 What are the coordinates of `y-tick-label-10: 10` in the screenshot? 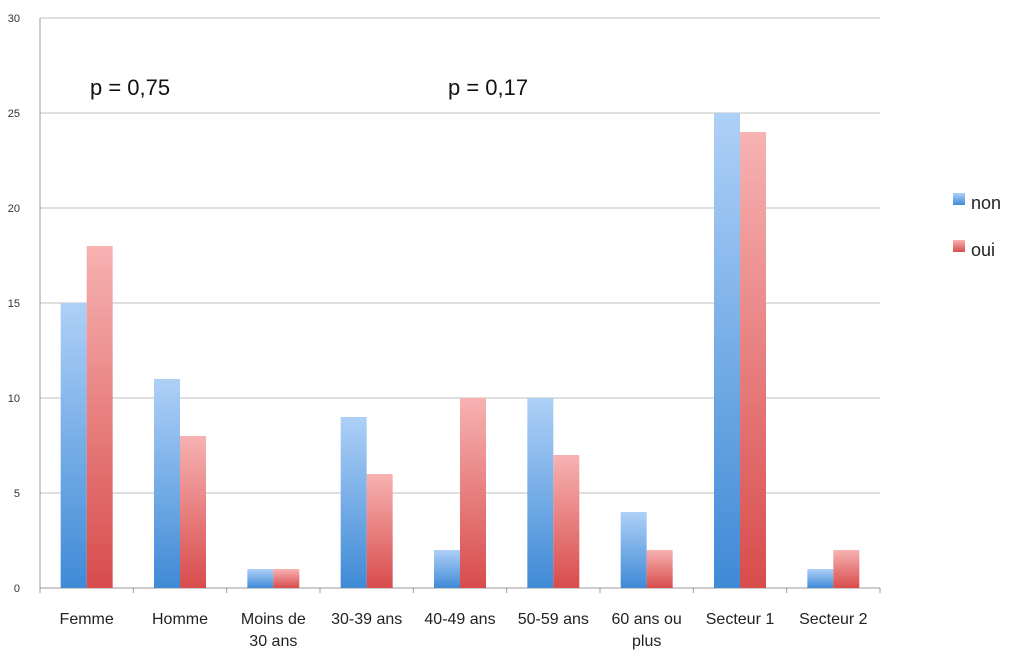 It's located at (14, 399).